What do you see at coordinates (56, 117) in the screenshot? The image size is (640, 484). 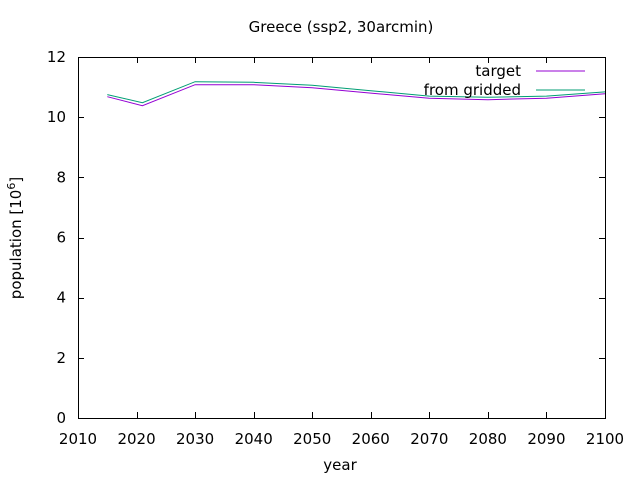 I see `y-tick-label: 10` at bounding box center [56, 117].